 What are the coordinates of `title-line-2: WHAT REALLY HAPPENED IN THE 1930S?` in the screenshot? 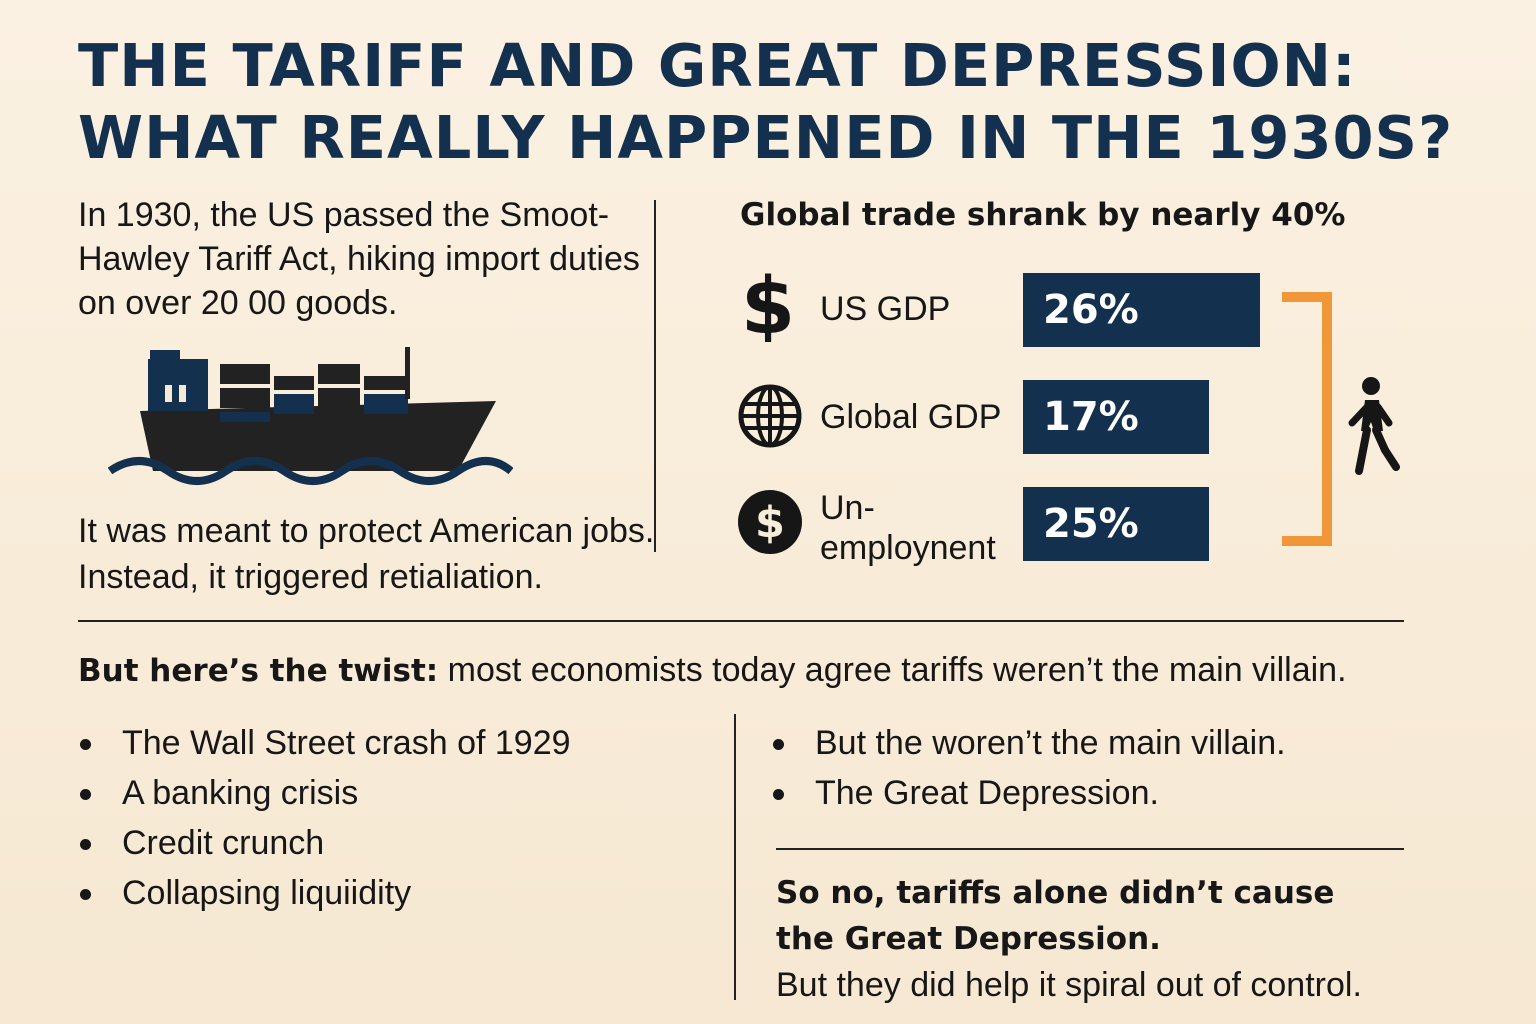 It's located at (766, 137).